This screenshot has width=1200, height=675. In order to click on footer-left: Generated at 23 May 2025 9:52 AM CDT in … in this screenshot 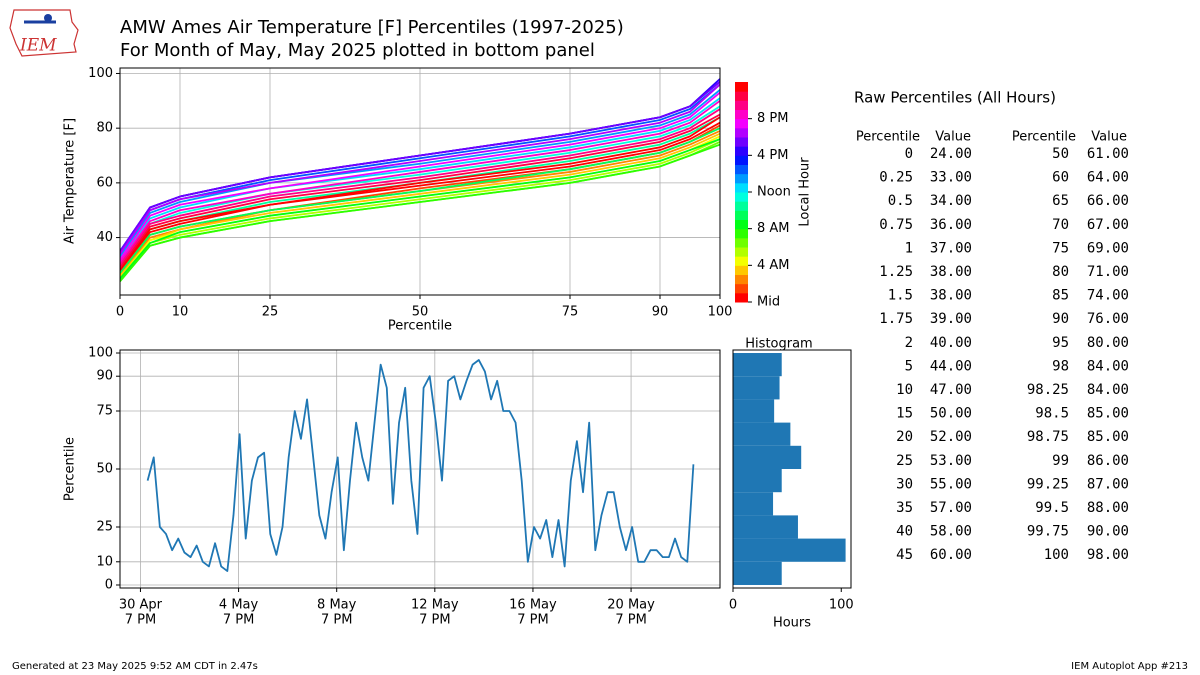, I will do `click(135, 666)`.